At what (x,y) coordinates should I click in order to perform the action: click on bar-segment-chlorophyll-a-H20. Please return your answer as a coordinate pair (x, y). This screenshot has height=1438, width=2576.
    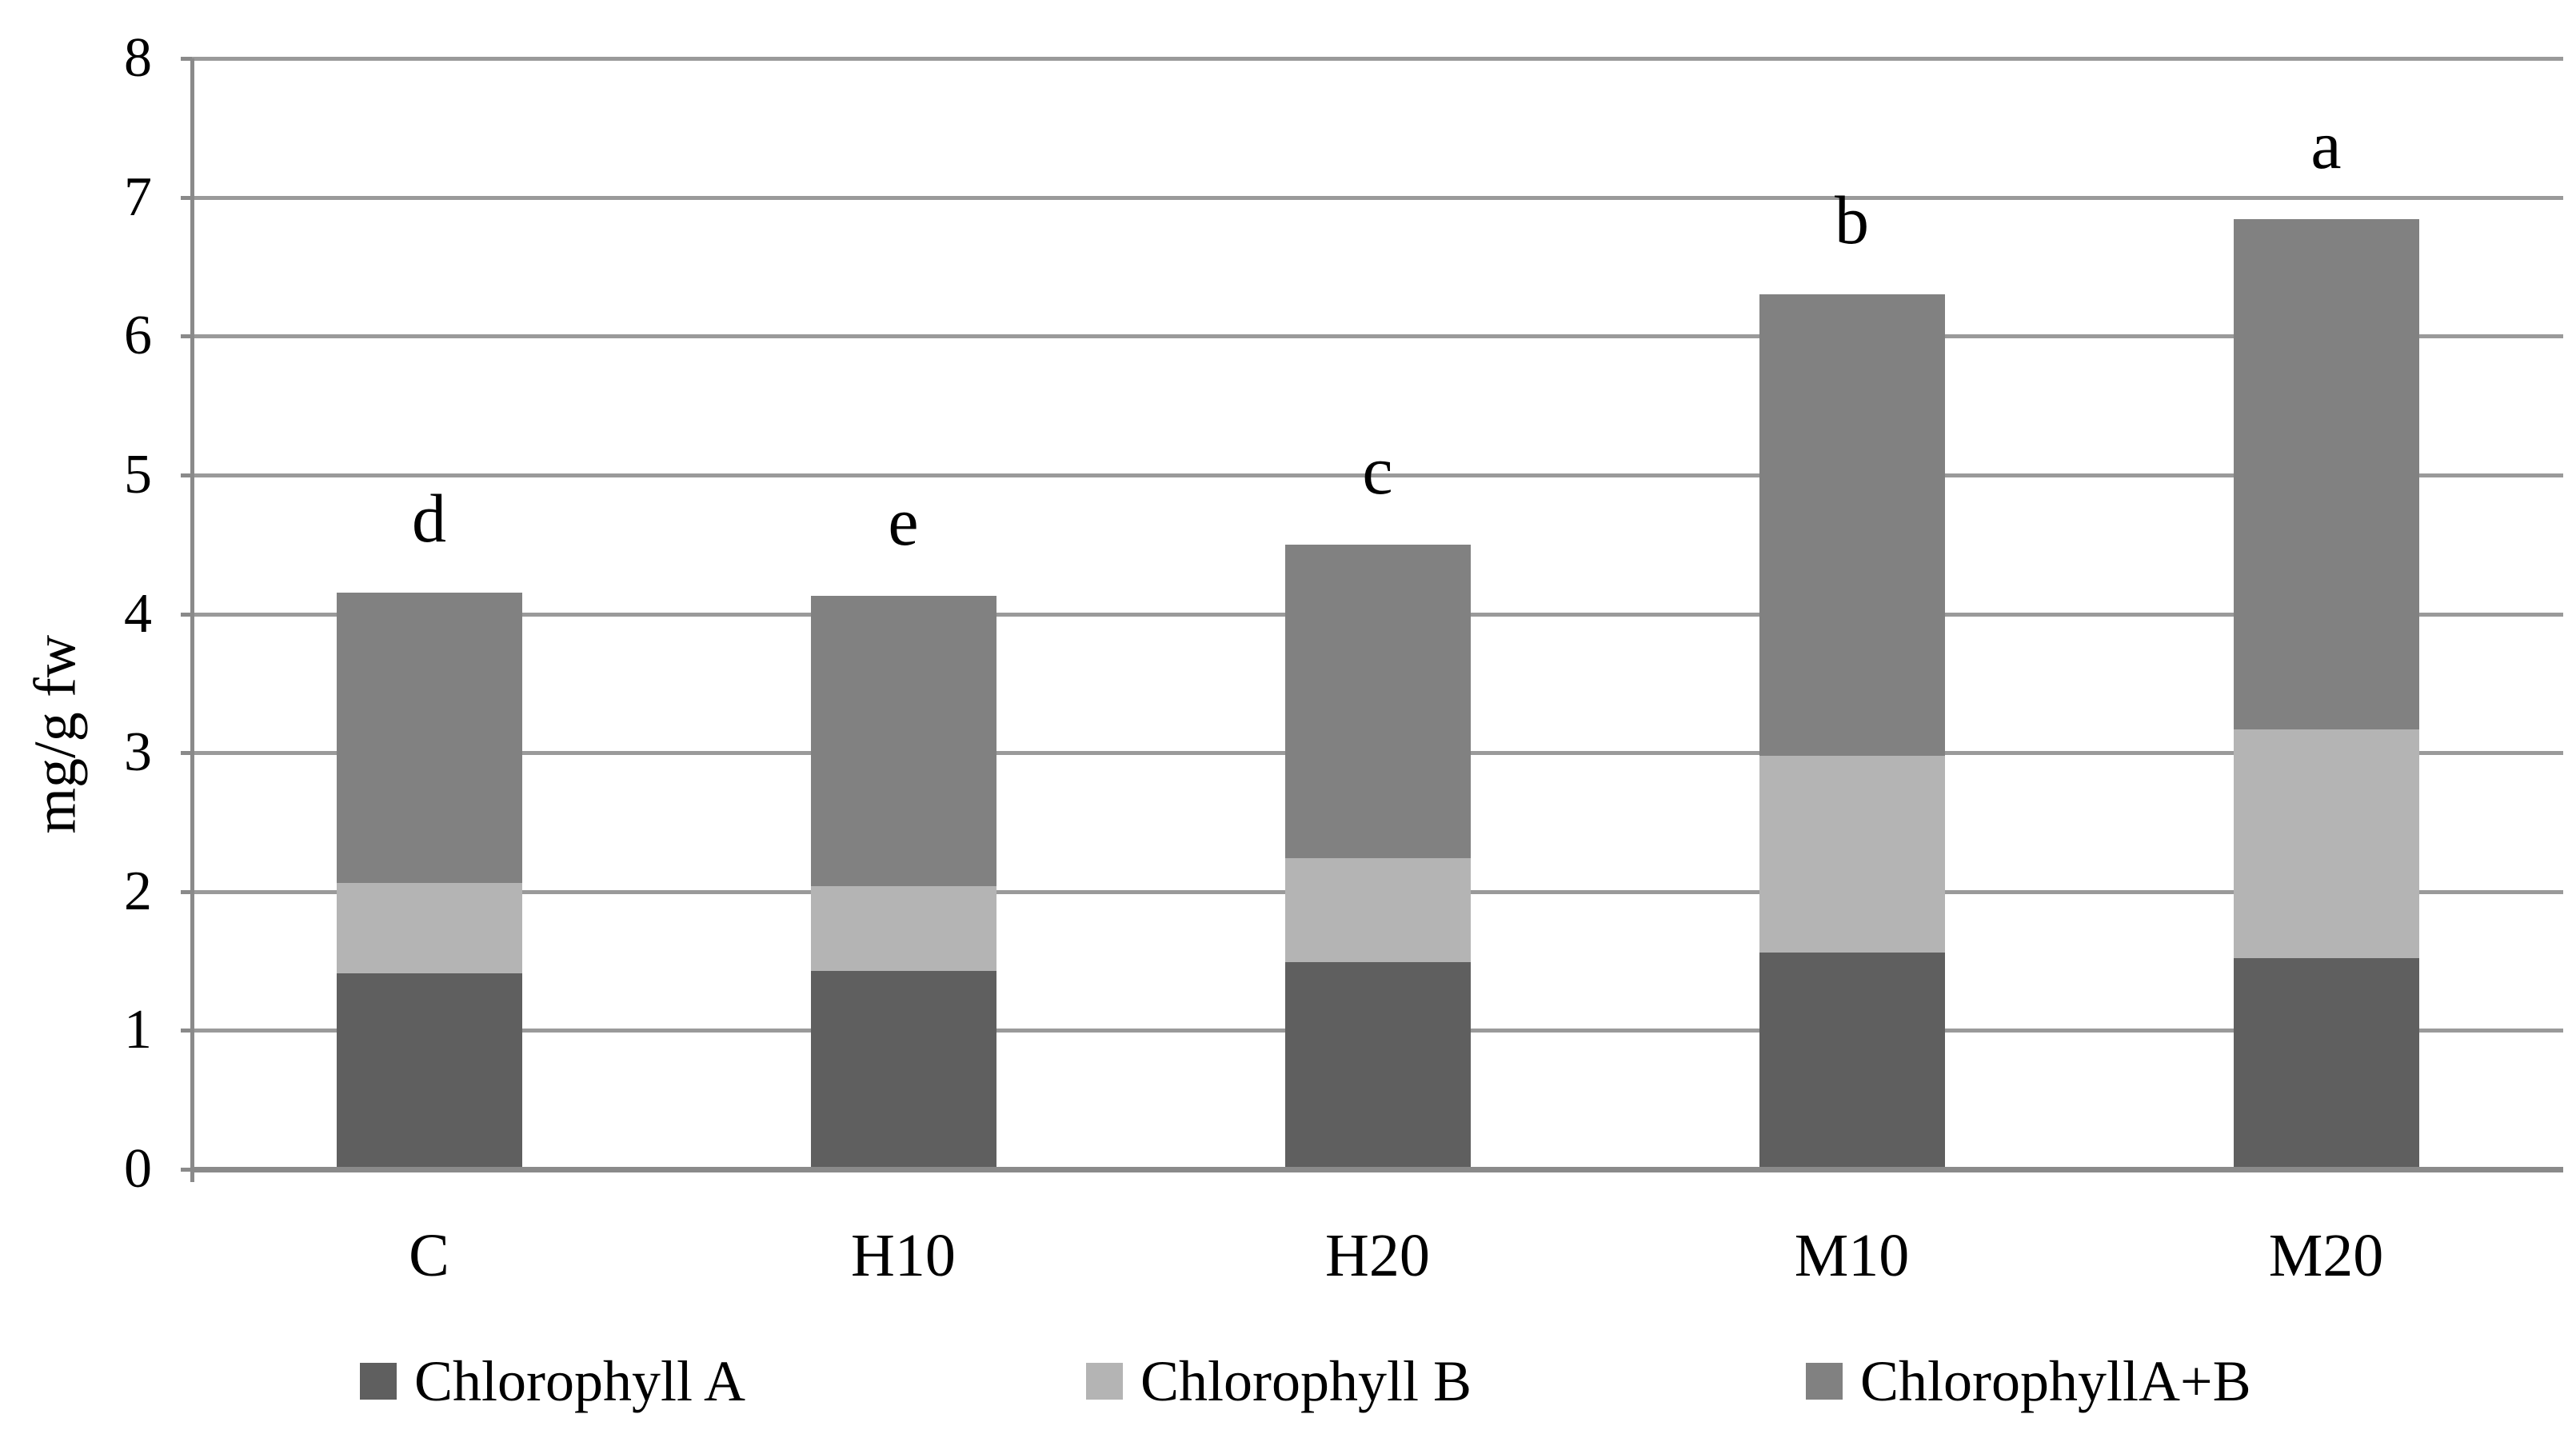
    Looking at the image, I should click on (1377, 1065).